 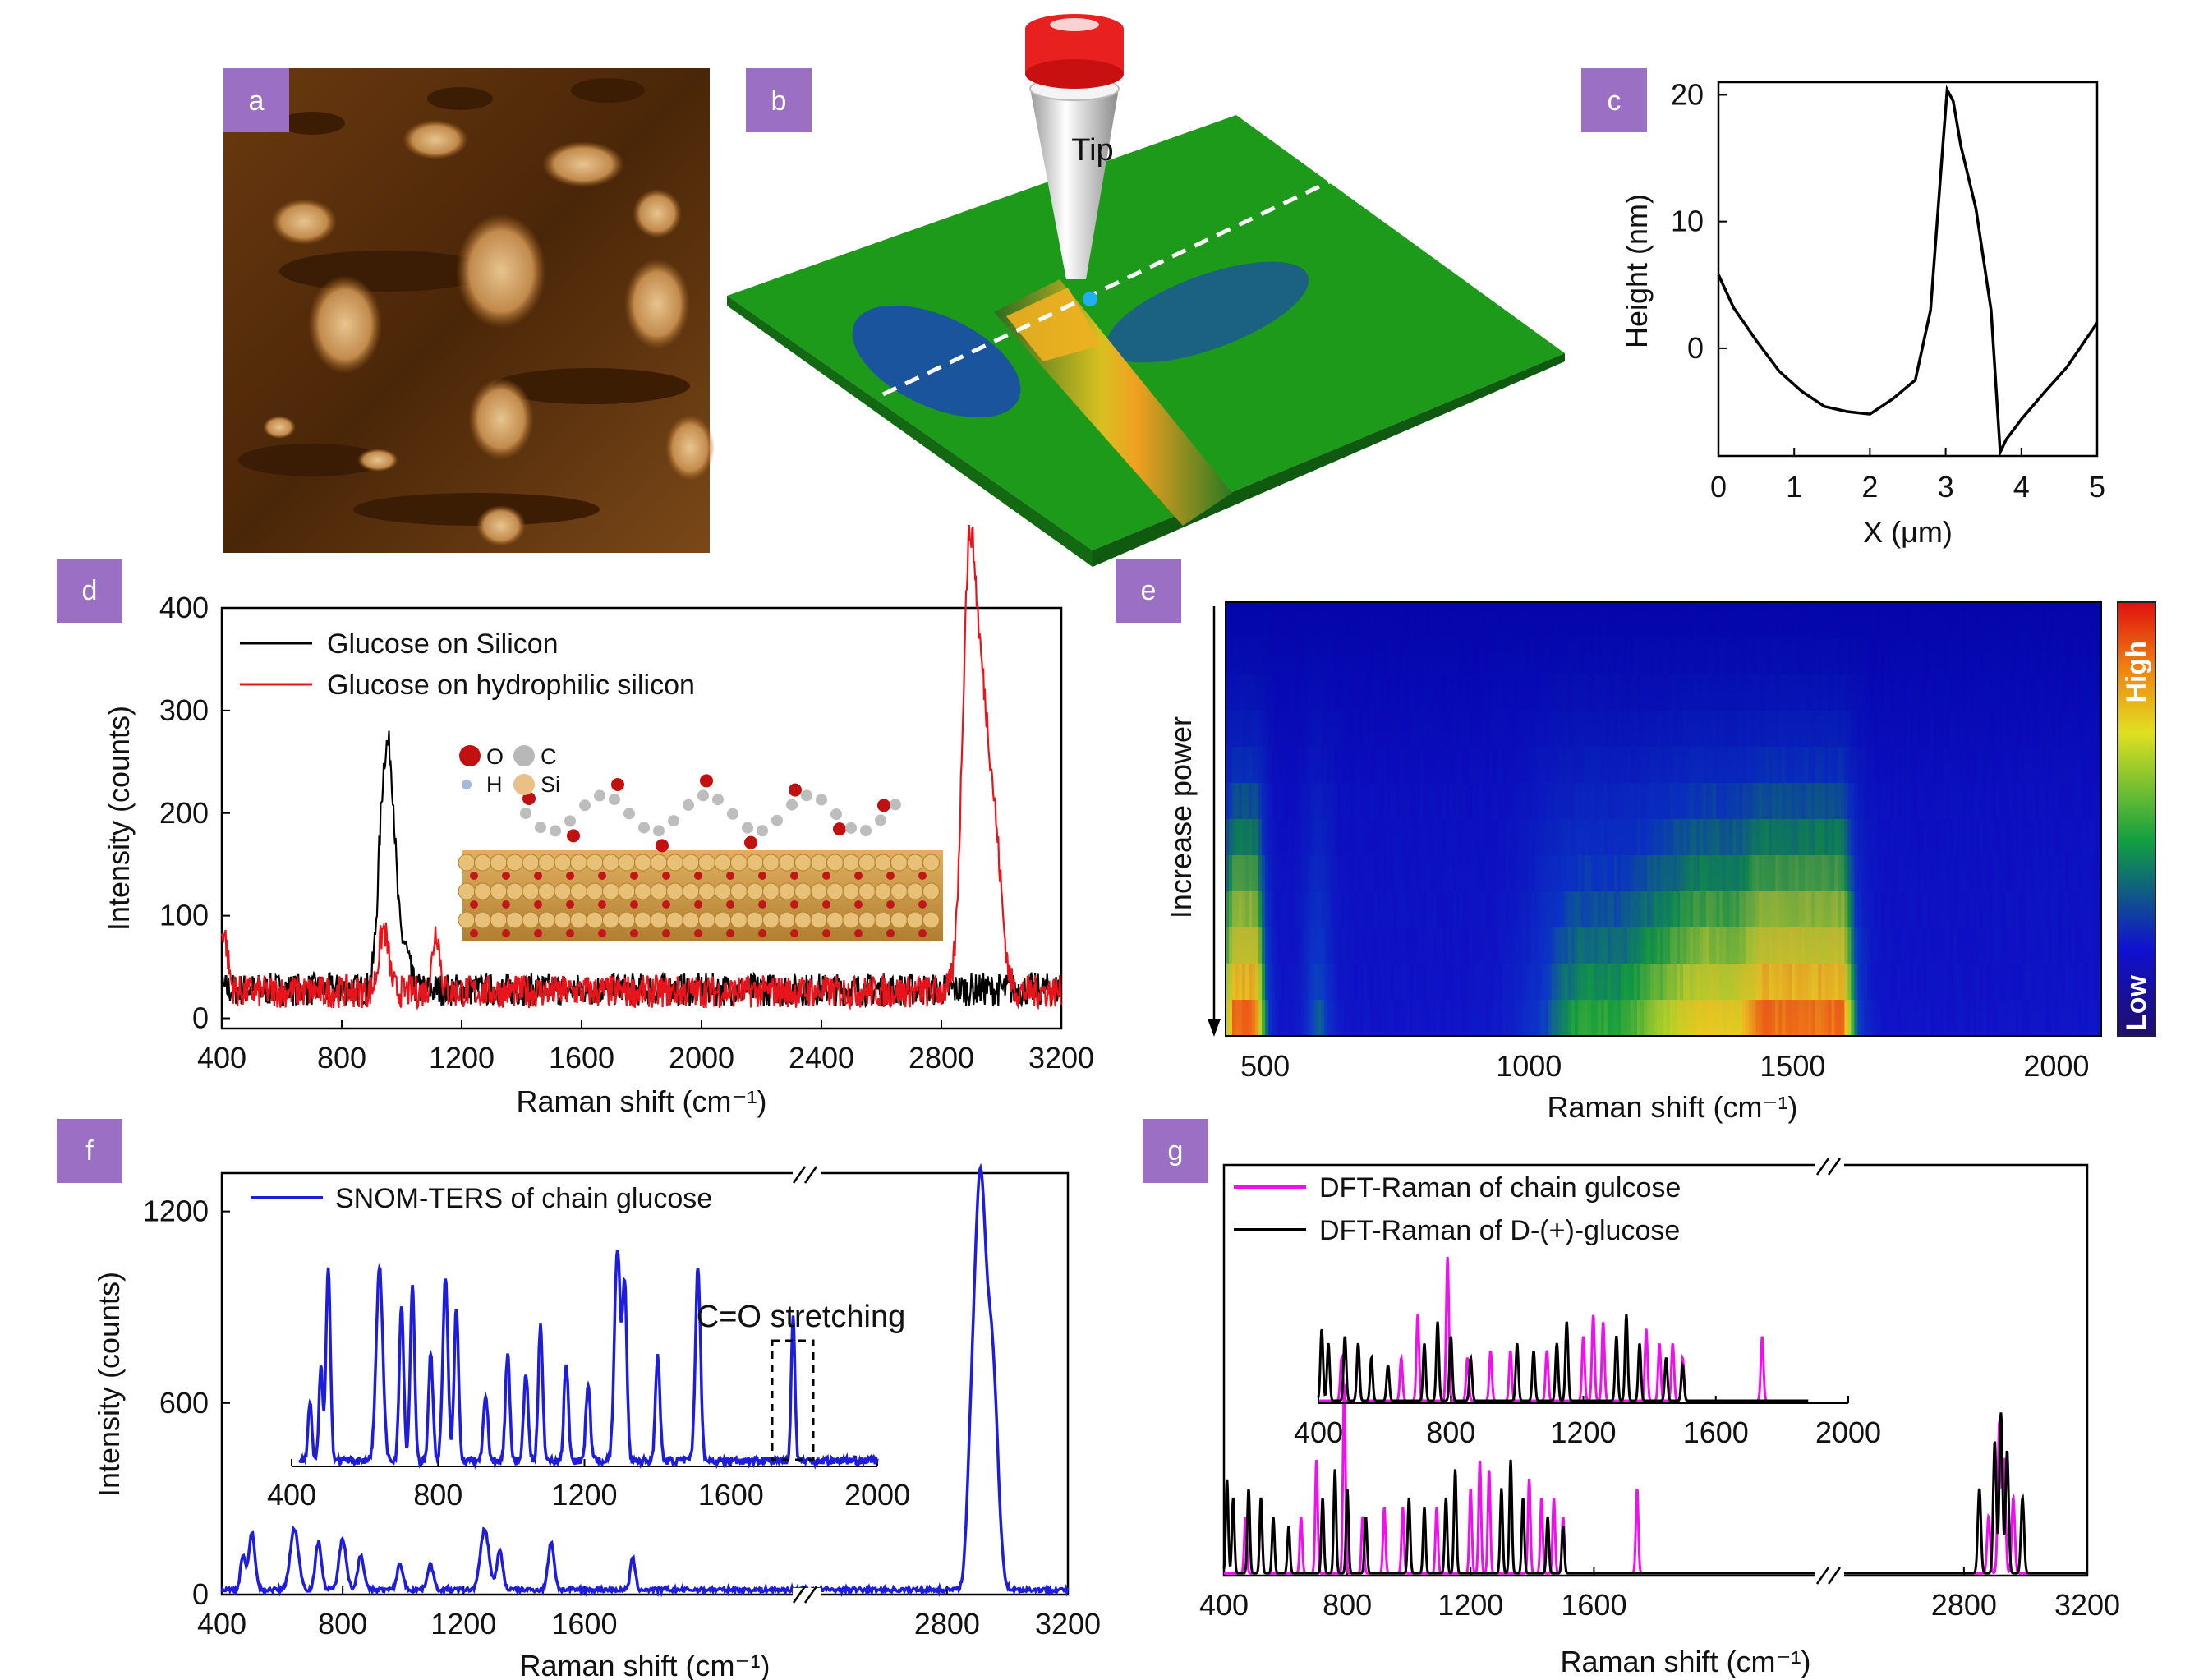 What do you see at coordinates (1593, 1605) in the screenshot?
I see `x-tick-label: 1600` at bounding box center [1593, 1605].